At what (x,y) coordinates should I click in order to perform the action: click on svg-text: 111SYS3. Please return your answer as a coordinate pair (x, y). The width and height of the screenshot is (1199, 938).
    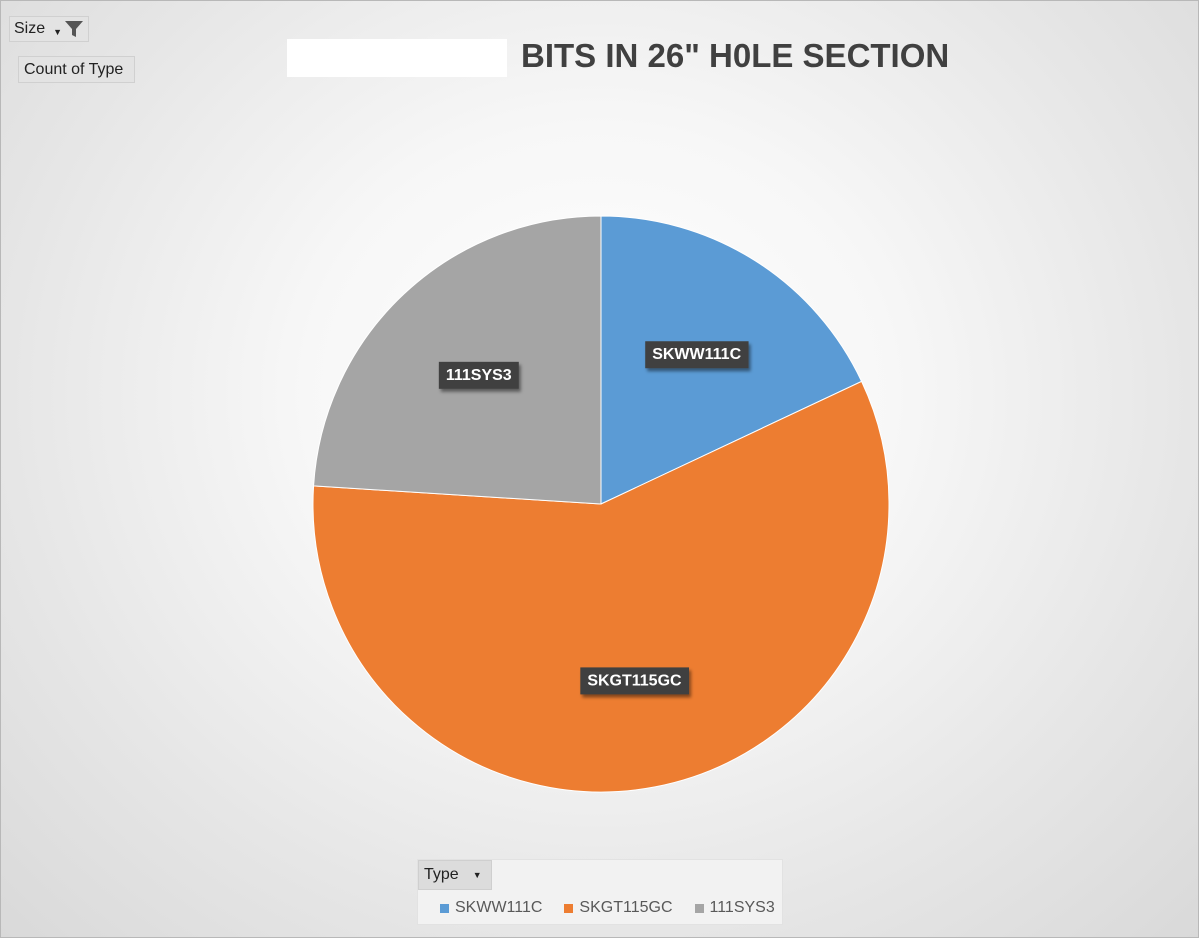
    Looking at the image, I should click on (479, 375).